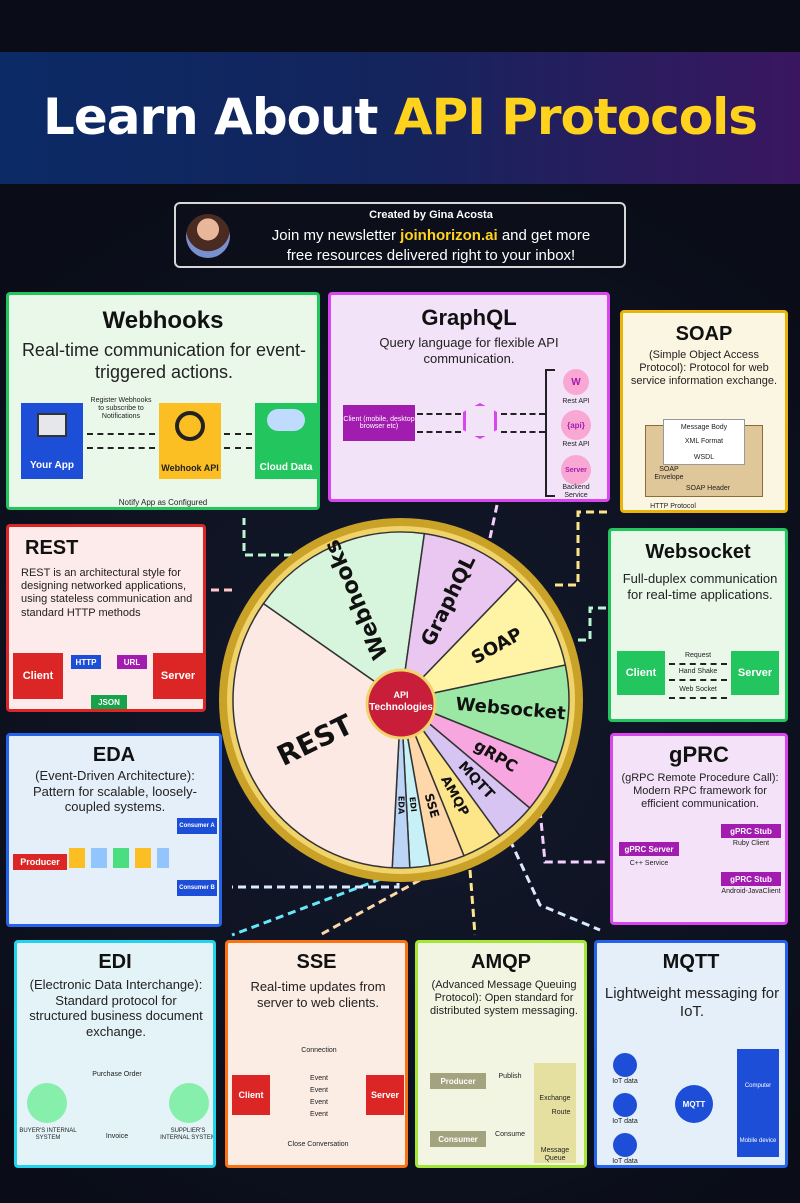 The height and width of the screenshot is (1203, 800). Describe the element at coordinates (400, 695) in the screenshot. I see `wheel-center-label-1: API` at that location.